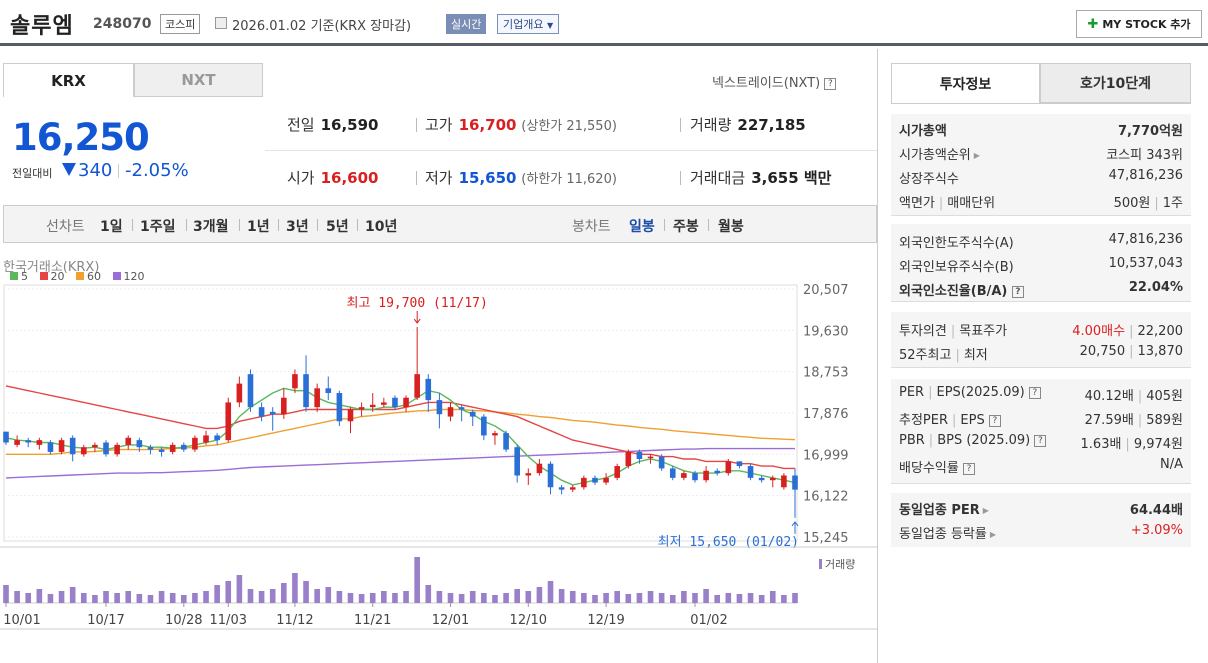  Describe the element at coordinates (417, 321) in the screenshot. I see `high-arrow-head` at that location.